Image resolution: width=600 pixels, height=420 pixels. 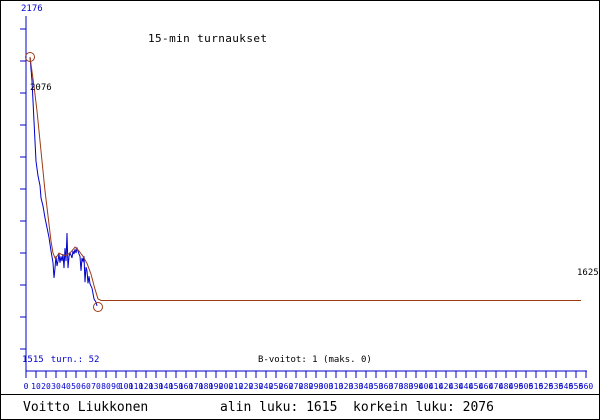 What do you see at coordinates (136, 386) in the screenshot?
I see `svg-text: 110` at bounding box center [136, 386].